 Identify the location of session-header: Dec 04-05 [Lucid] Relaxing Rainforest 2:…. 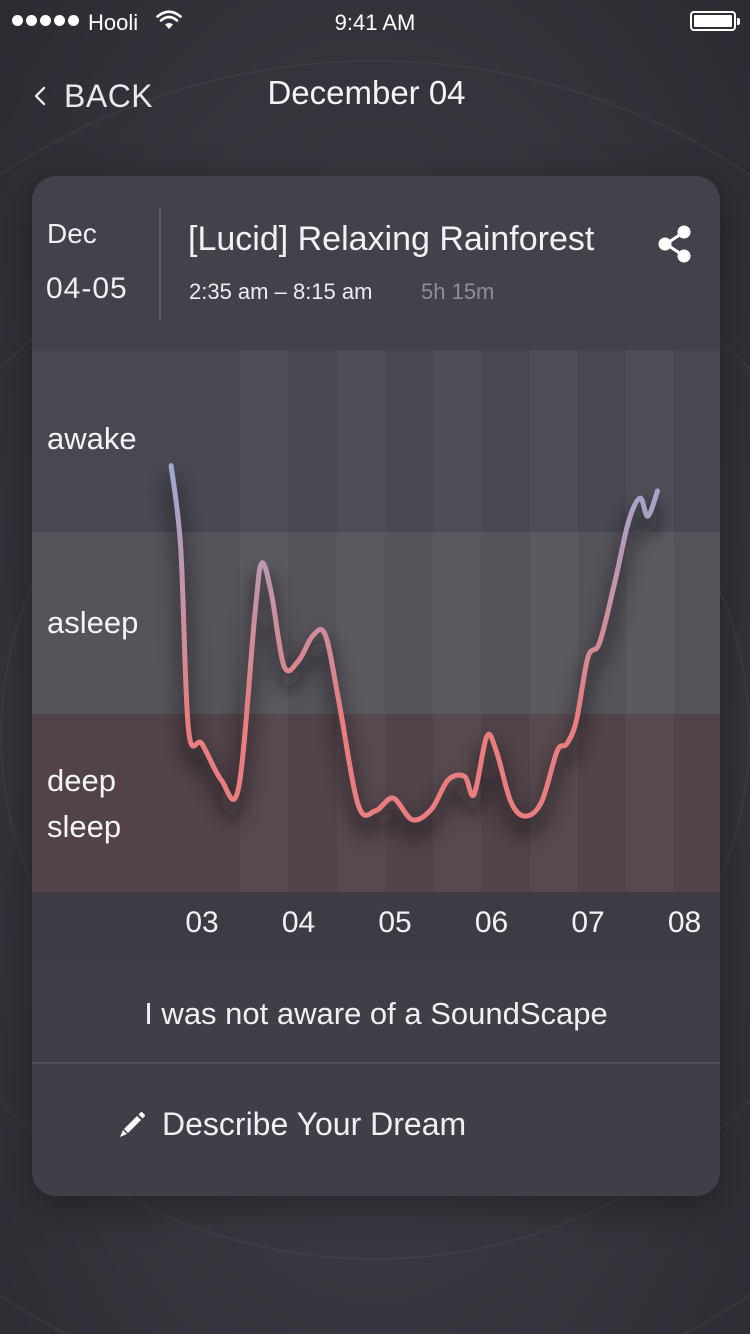
(376, 263).